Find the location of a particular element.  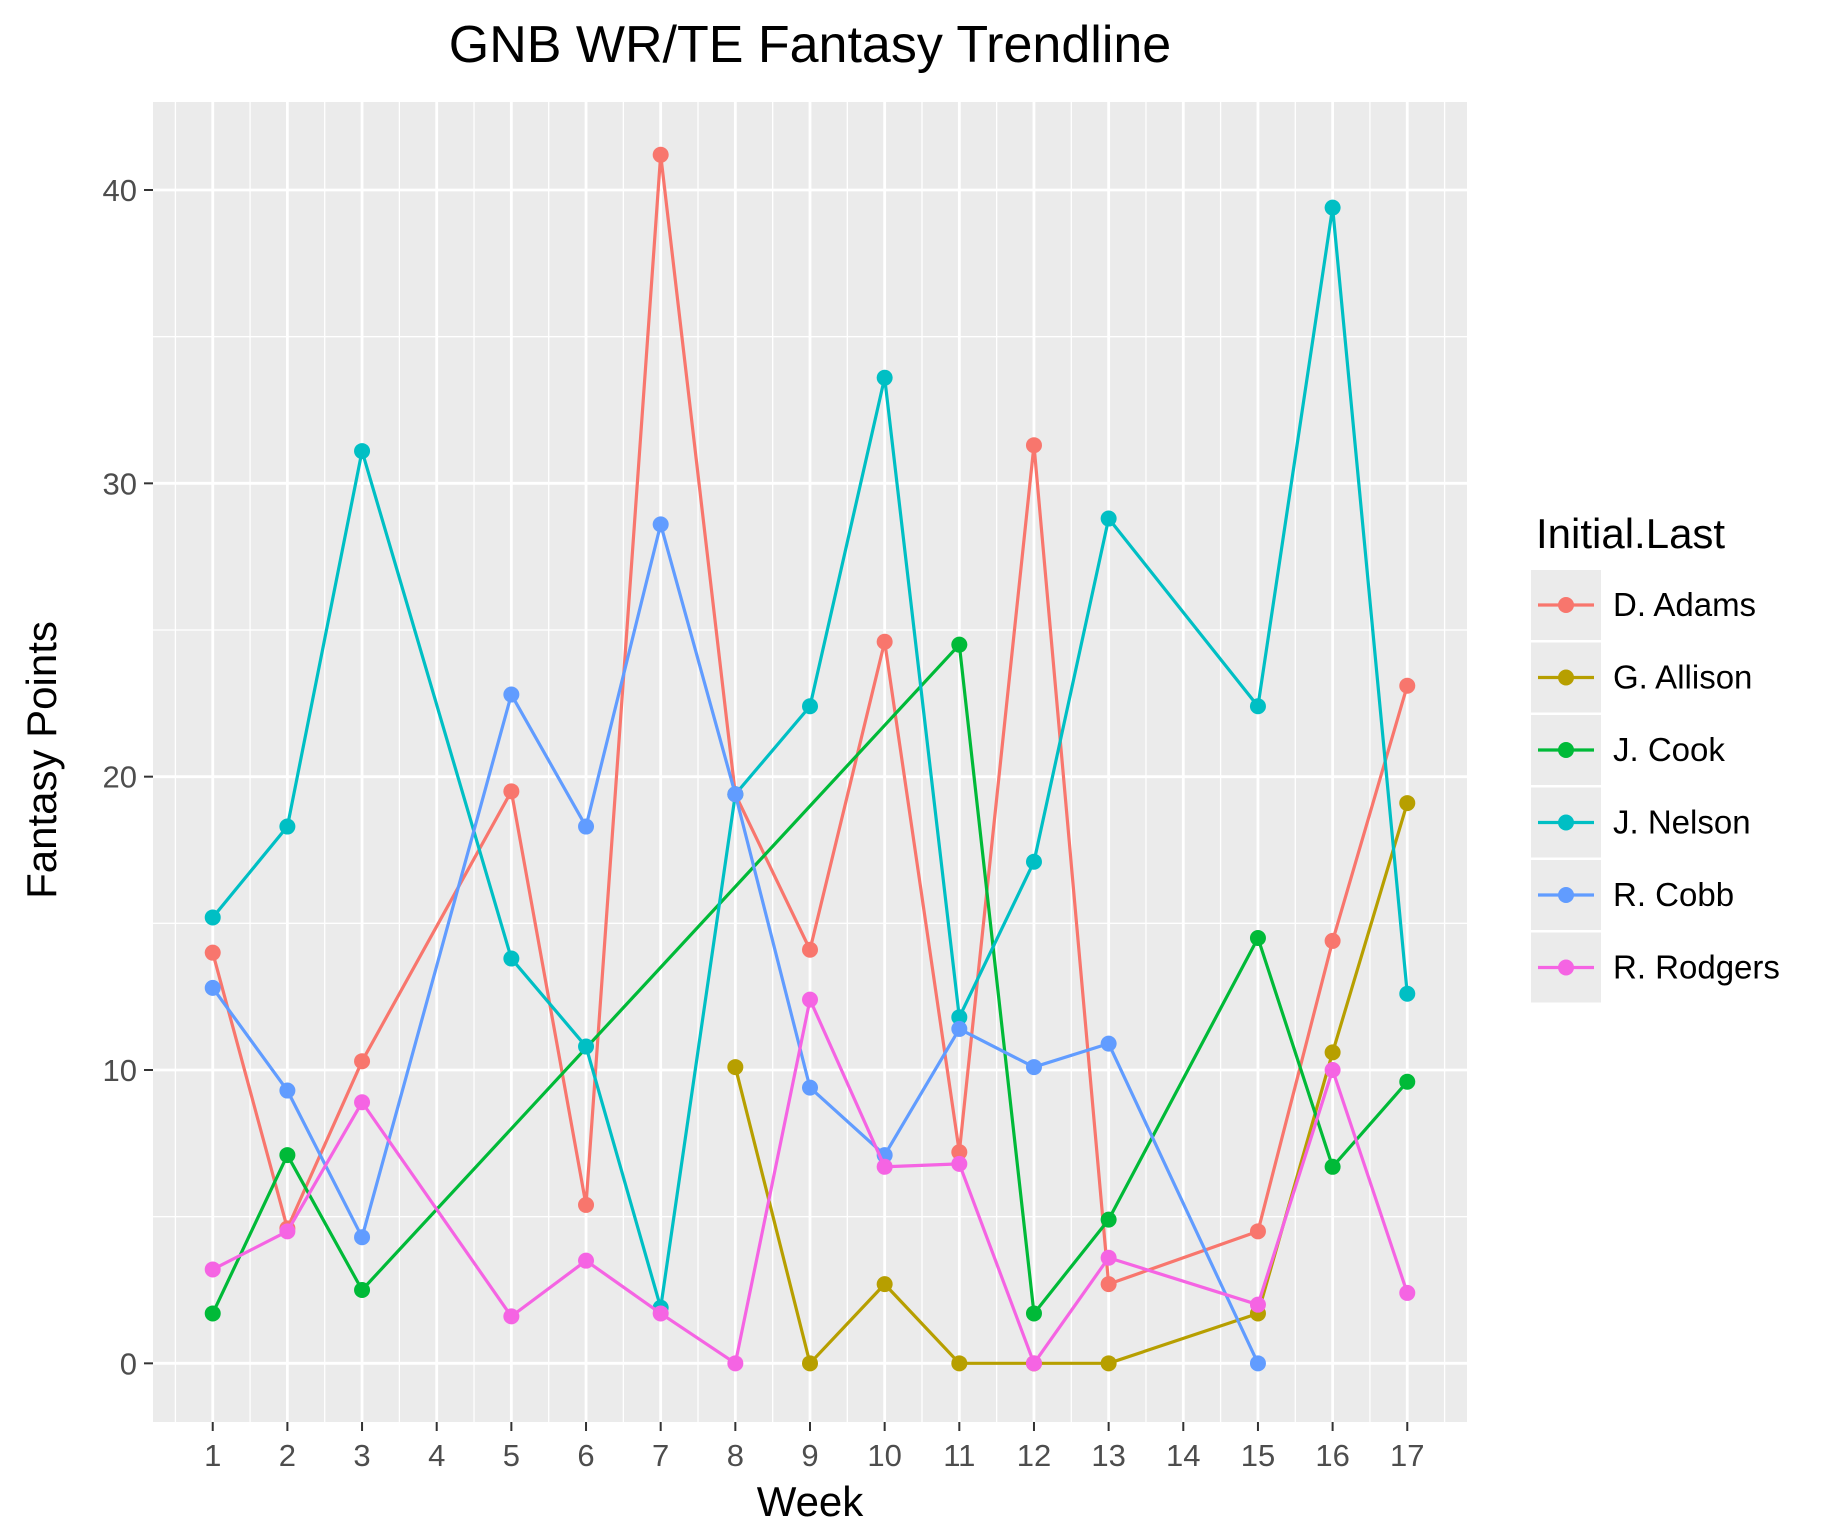

legend-label: R. Rodgers is located at coordinates (1696, 967).